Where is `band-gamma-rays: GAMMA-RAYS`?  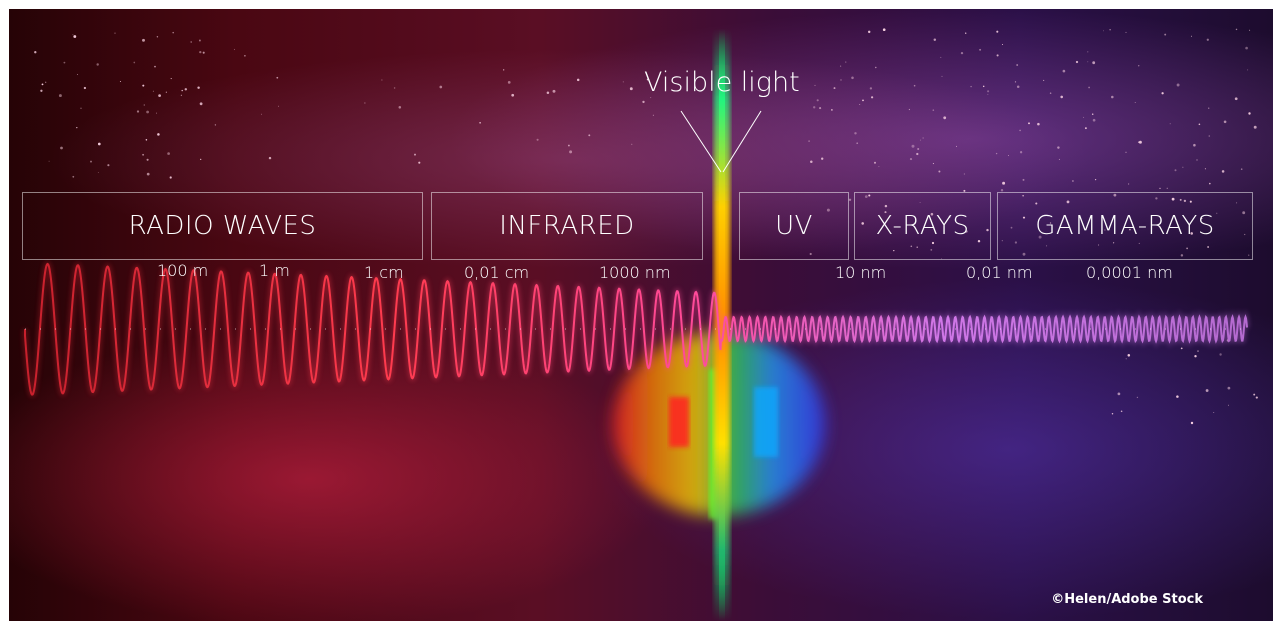
band-gamma-rays: GAMMA-RAYS is located at coordinates (1125, 226).